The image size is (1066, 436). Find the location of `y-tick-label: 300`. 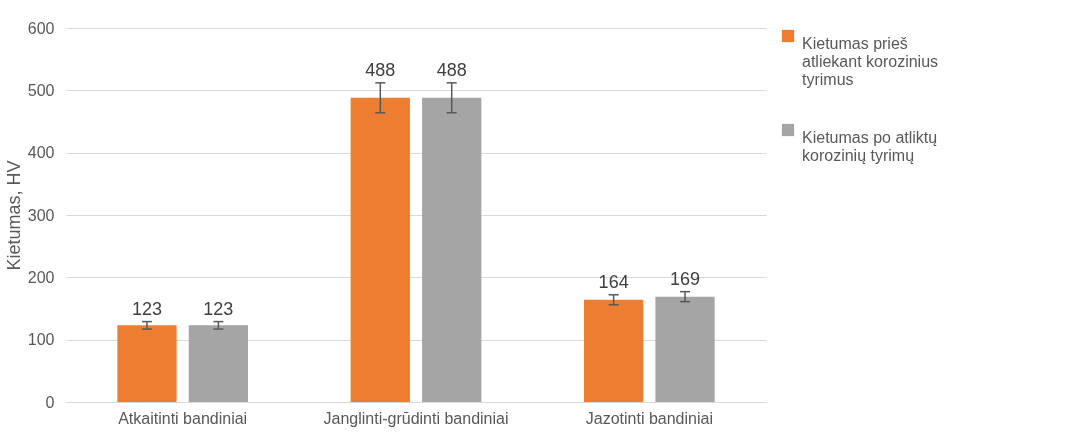

y-tick-label: 300 is located at coordinates (41, 215).